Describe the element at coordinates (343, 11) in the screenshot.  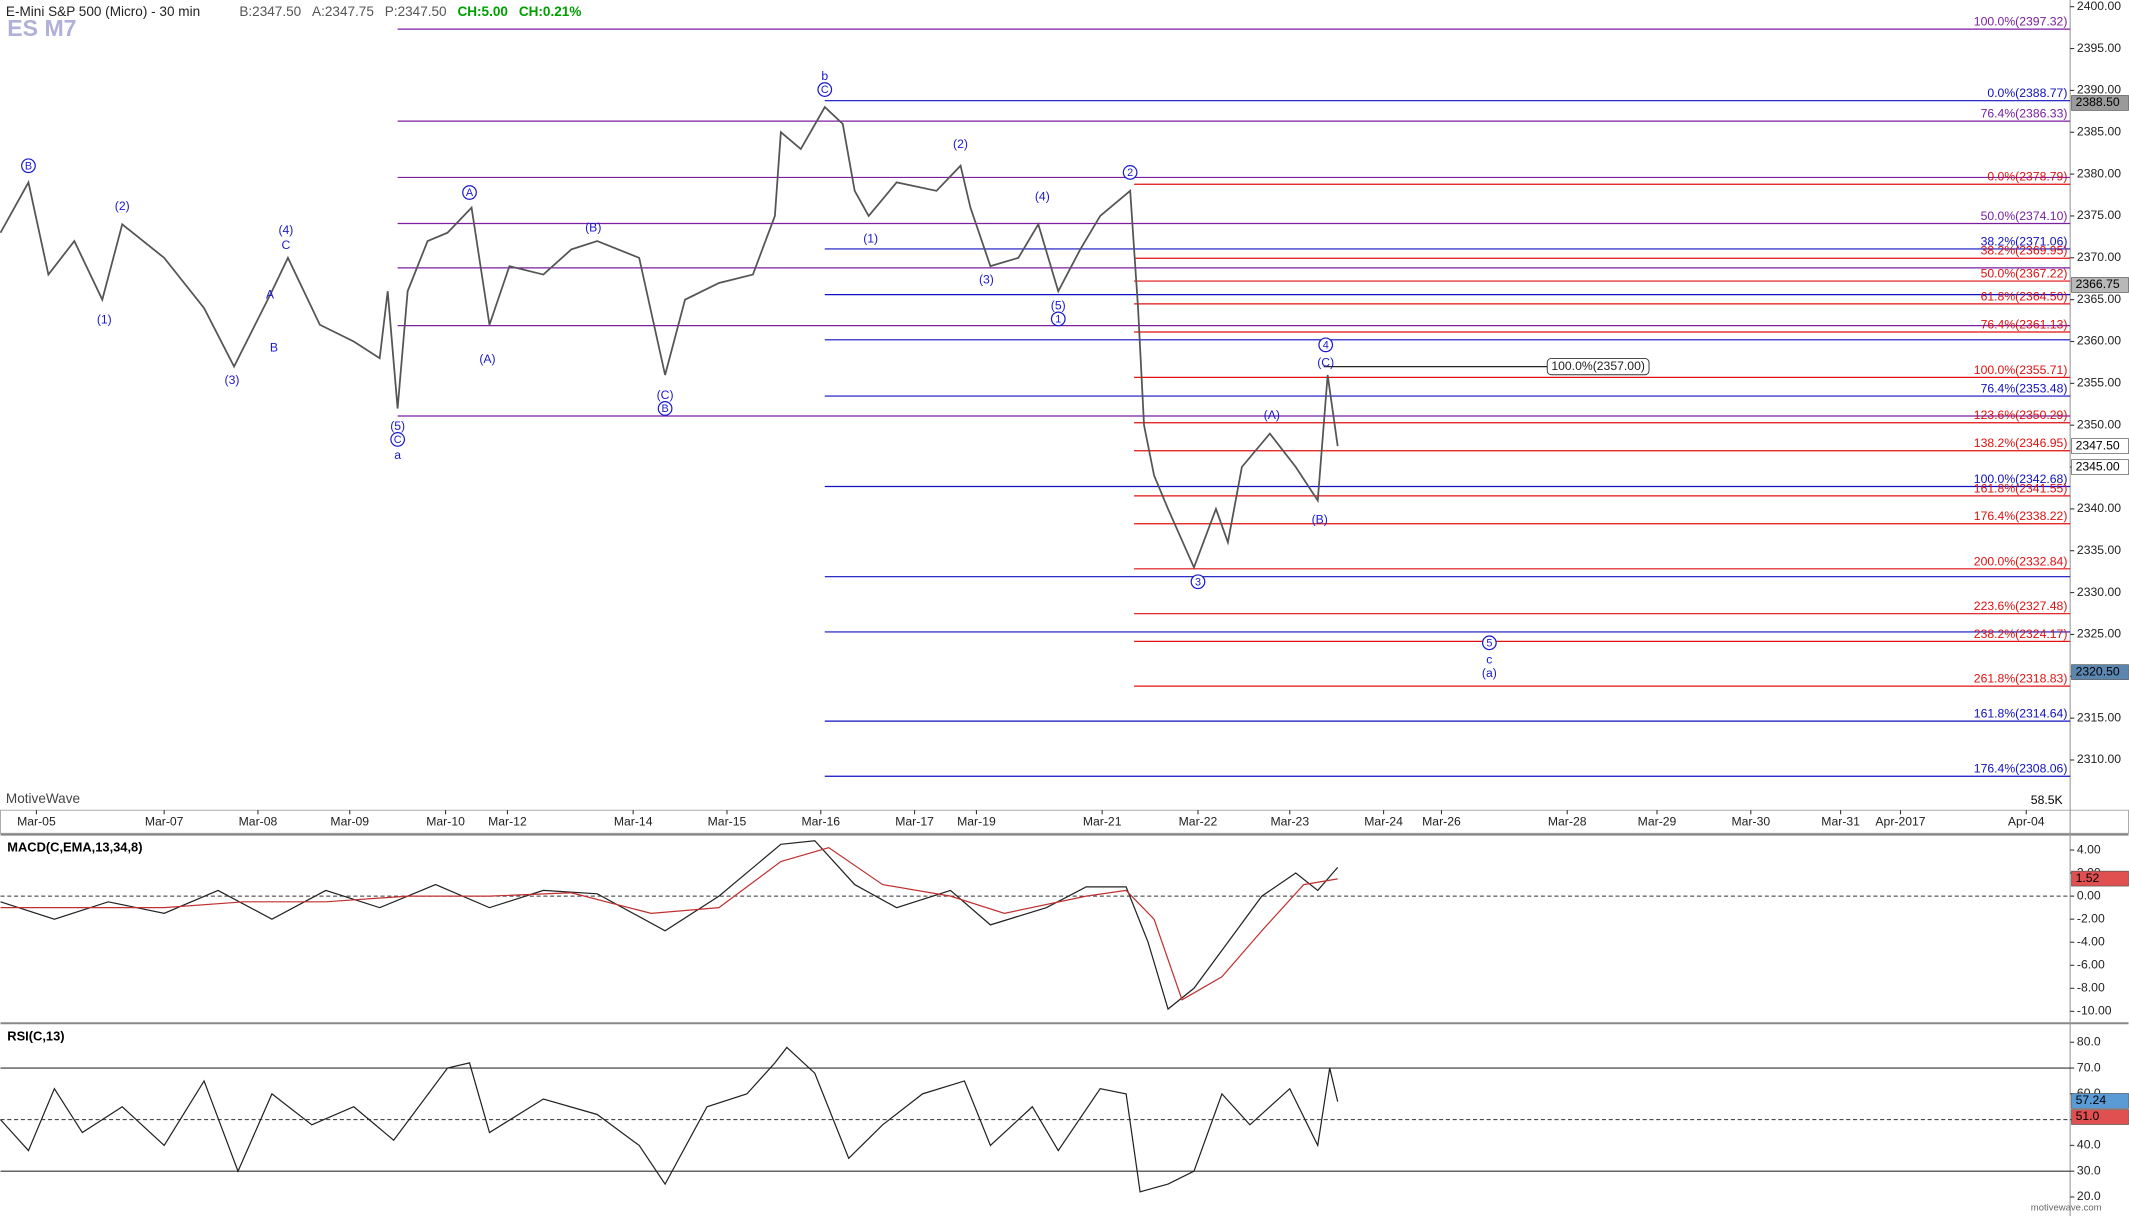
I see `quote: A:2347.75` at that location.